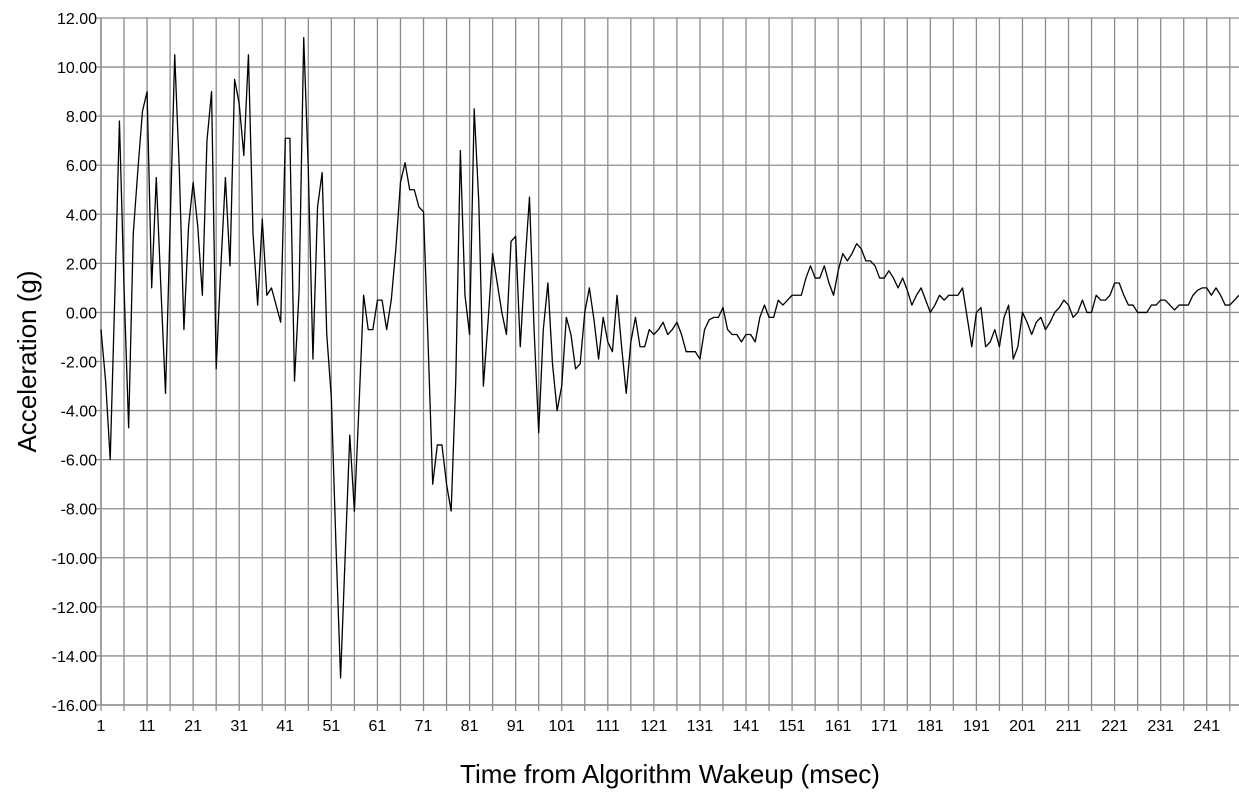 This screenshot has width=1239, height=793. I want to click on x-tick-label: 61, so click(378, 726).